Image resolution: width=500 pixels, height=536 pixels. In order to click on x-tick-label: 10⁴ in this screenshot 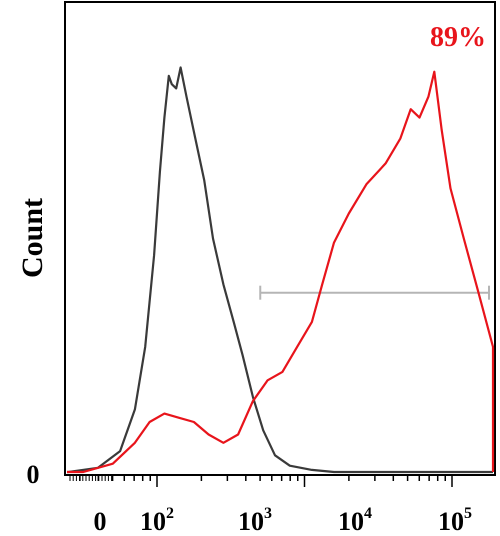, I will do `click(355, 520)`.